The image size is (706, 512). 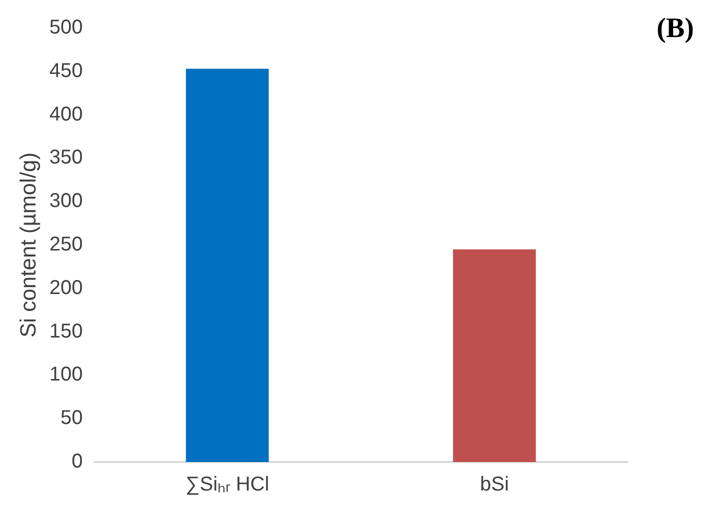 I want to click on y-tick-label: 150, so click(x=66, y=331).